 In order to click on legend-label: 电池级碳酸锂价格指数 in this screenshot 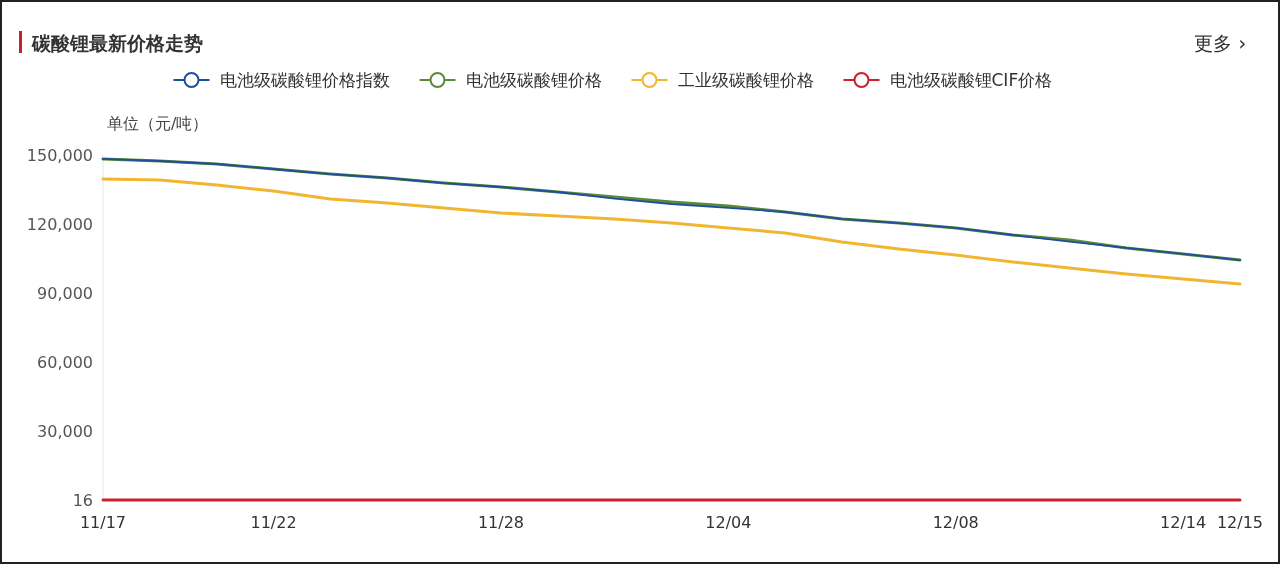, I will do `click(304, 80)`.